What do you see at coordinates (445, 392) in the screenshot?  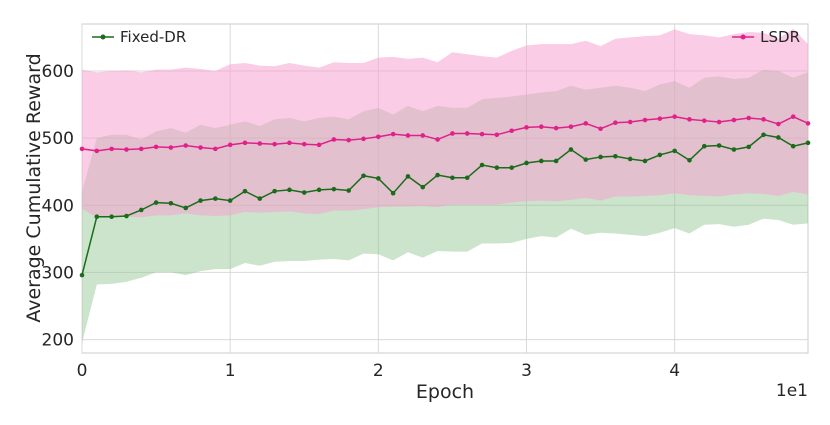 I see `x-axis-label: Epoch` at bounding box center [445, 392].